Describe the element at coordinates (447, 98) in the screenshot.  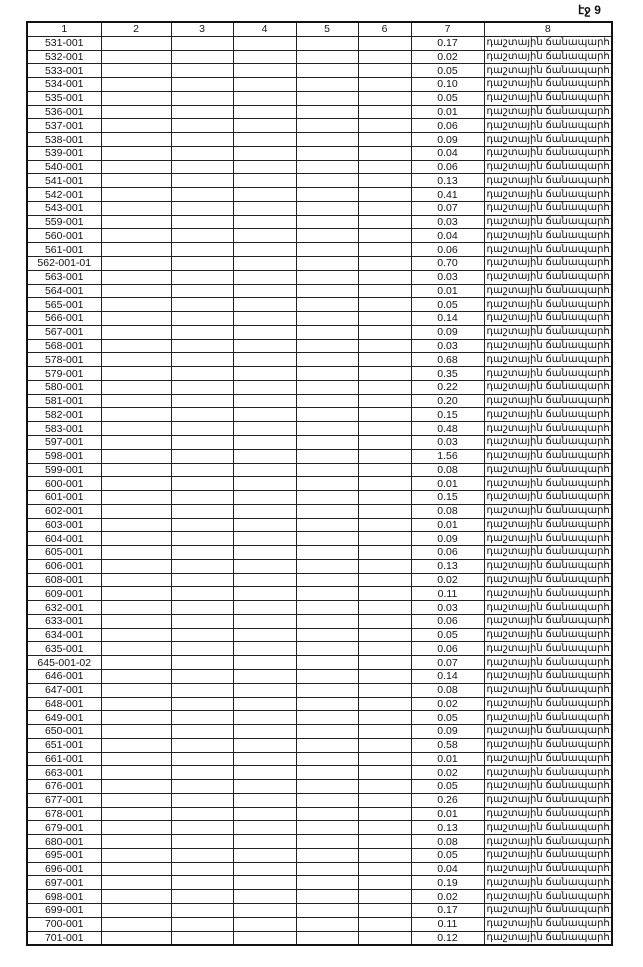
I see `area-value: 0.05` at that location.